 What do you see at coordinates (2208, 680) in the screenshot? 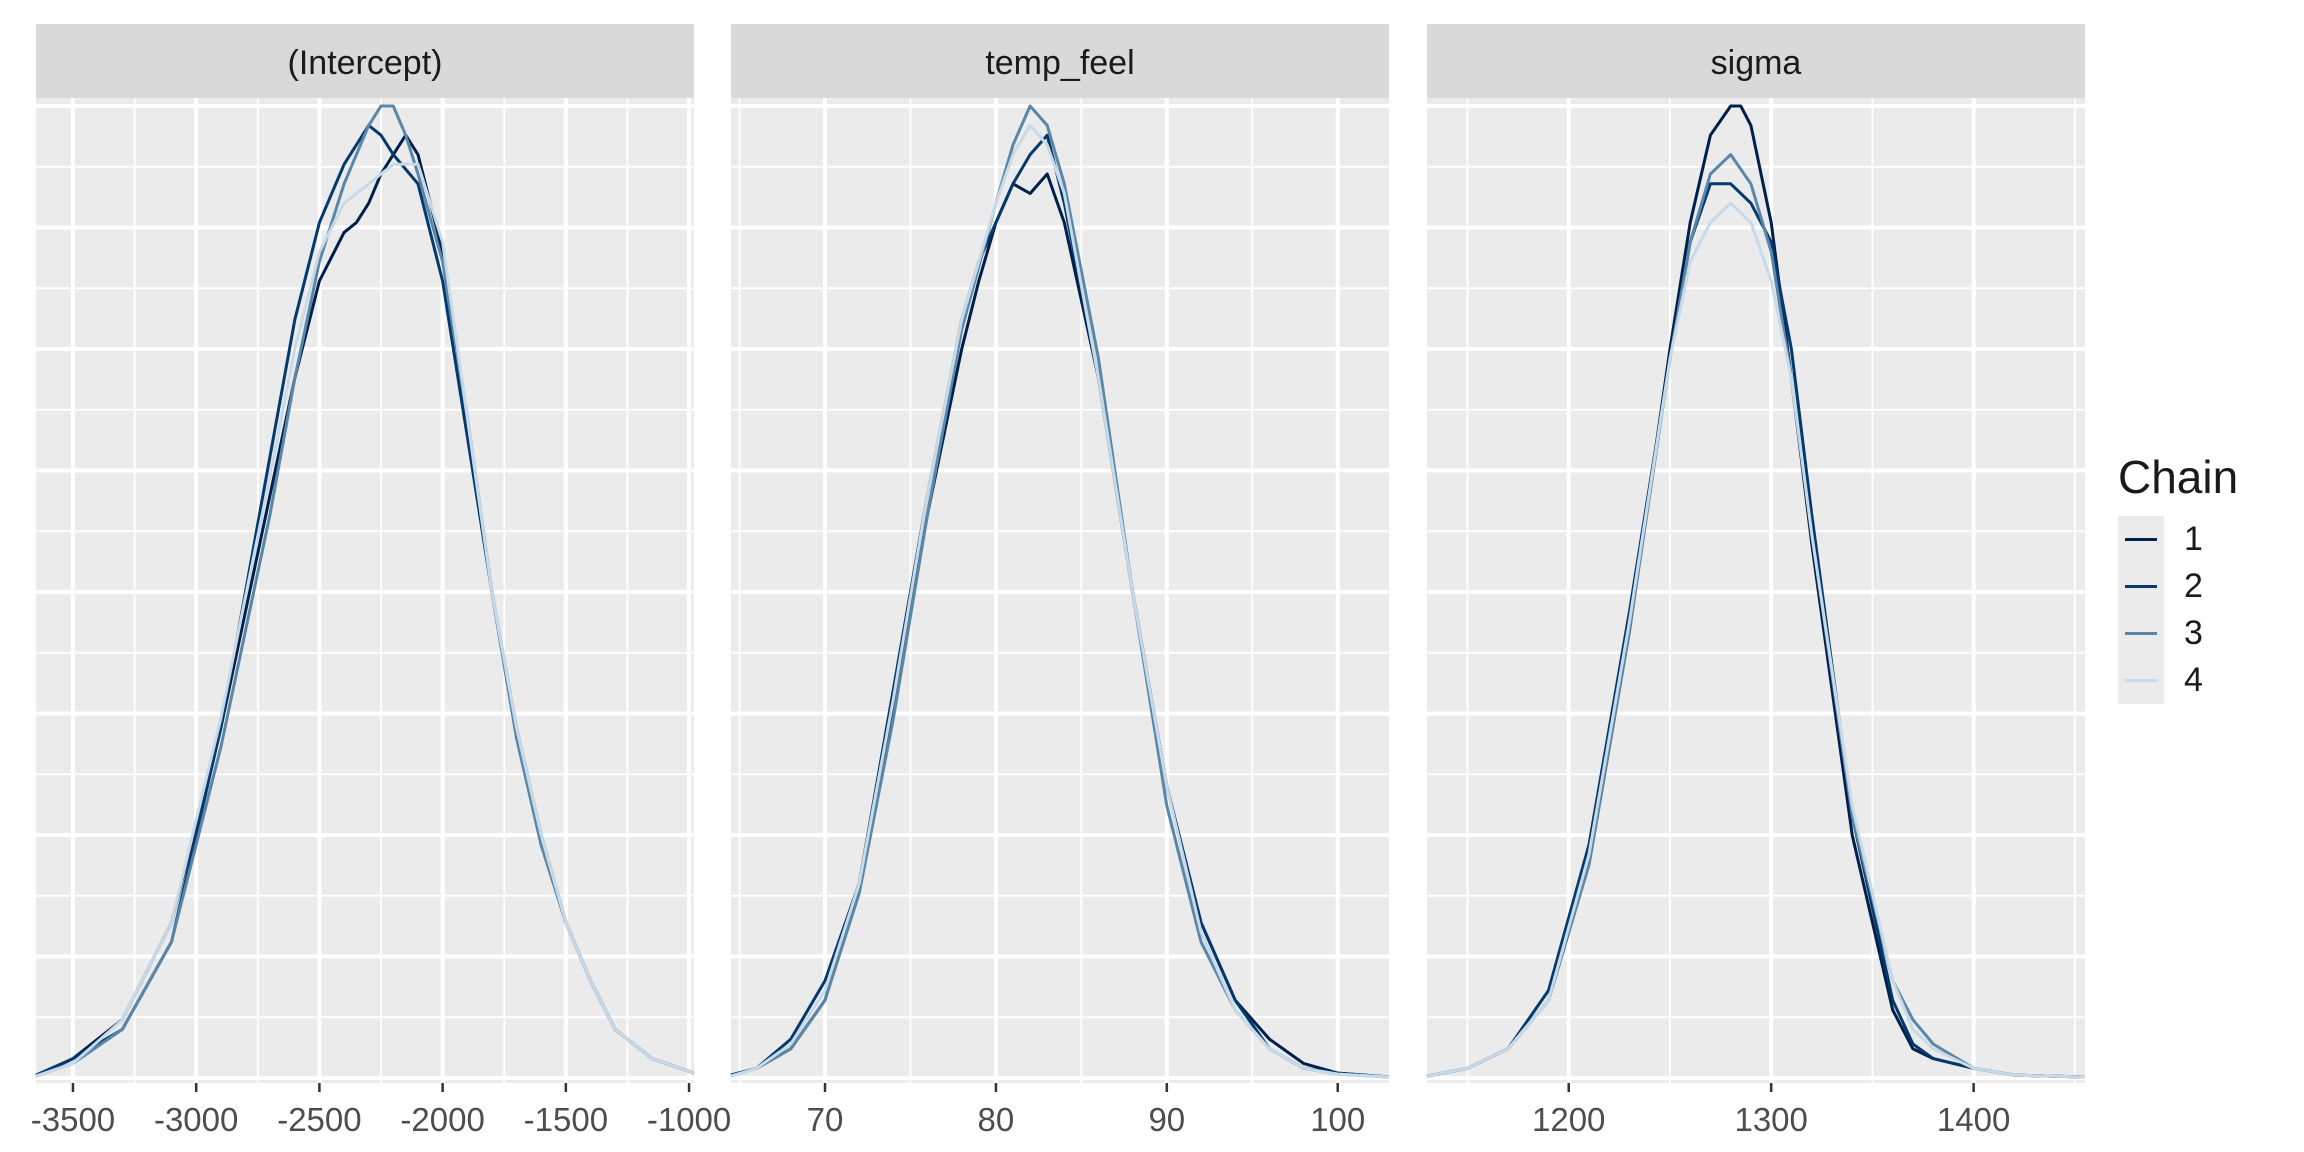
I see `legend-item-4: 4` at bounding box center [2208, 680].